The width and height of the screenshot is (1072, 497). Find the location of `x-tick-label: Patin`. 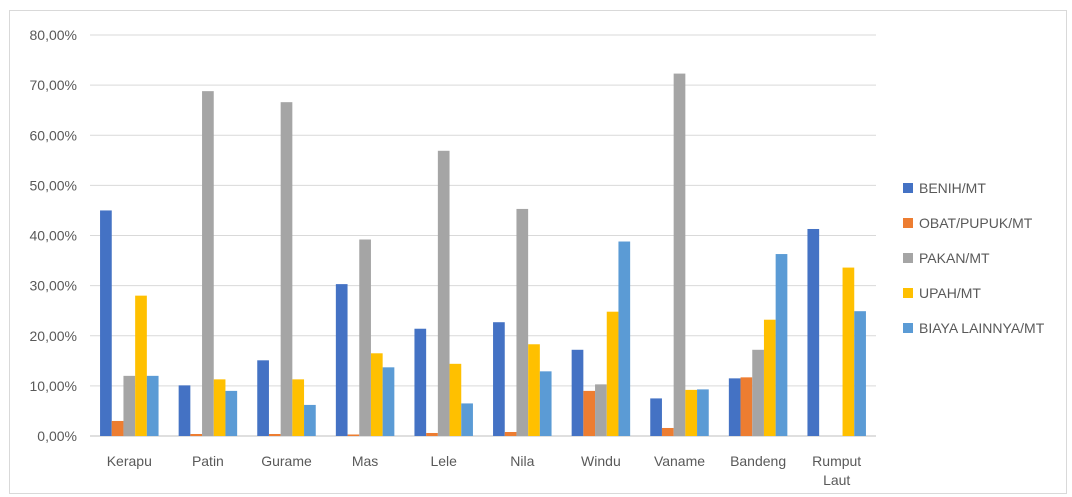

x-tick-label: Patin is located at coordinates (208, 461).